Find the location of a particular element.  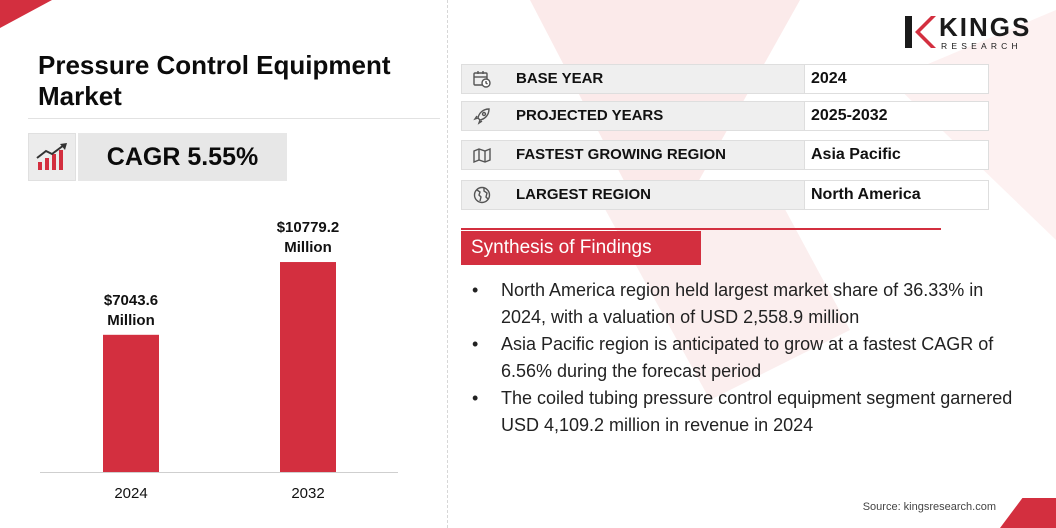

rocket-icon is located at coordinates (482, 116).